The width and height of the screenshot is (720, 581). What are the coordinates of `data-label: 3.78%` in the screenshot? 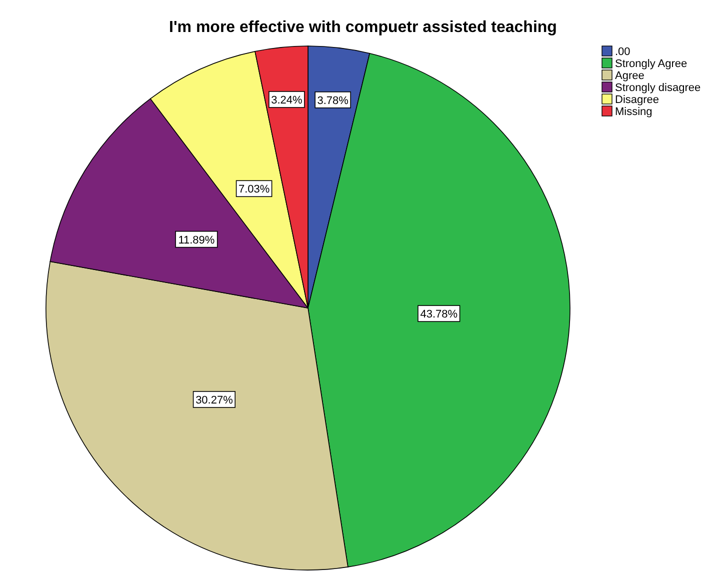 It's located at (333, 100).